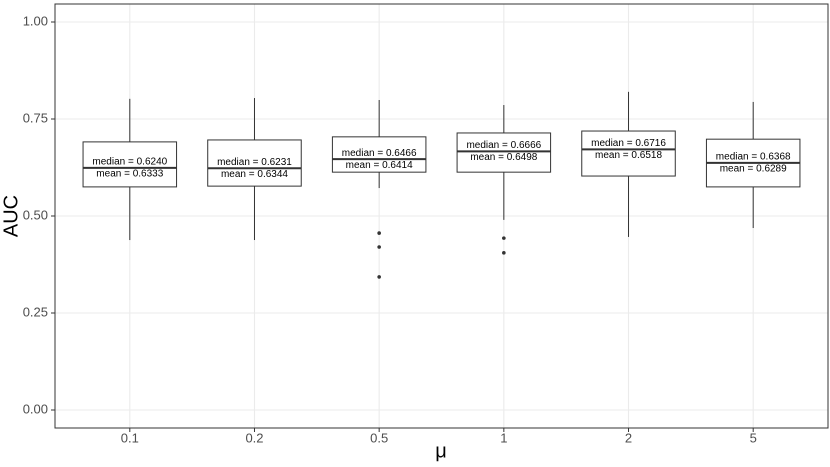 The width and height of the screenshot is (830, 467). What do you see at coordinates (628, 143) in the screenshot?
I see `median-label: median = 0.6716` at bounding box center [628, 143].